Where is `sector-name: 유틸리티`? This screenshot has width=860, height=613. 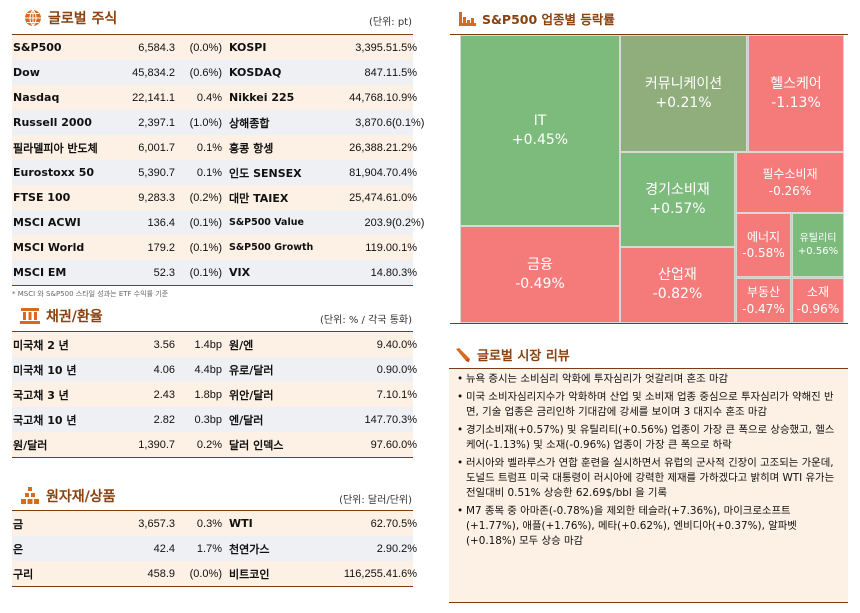 sector-name: 유틸리티 is located at coordinates (818, 238).